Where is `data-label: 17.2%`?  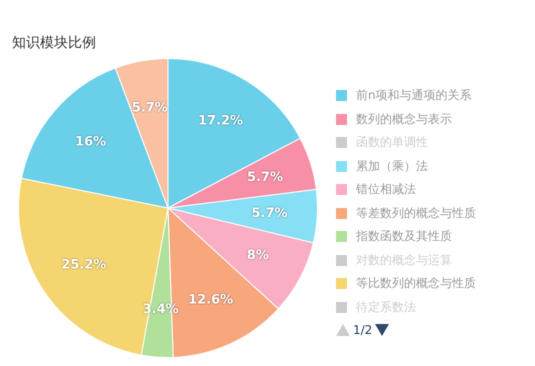 data-label: 17.2% is located at coordinates (221, 120).